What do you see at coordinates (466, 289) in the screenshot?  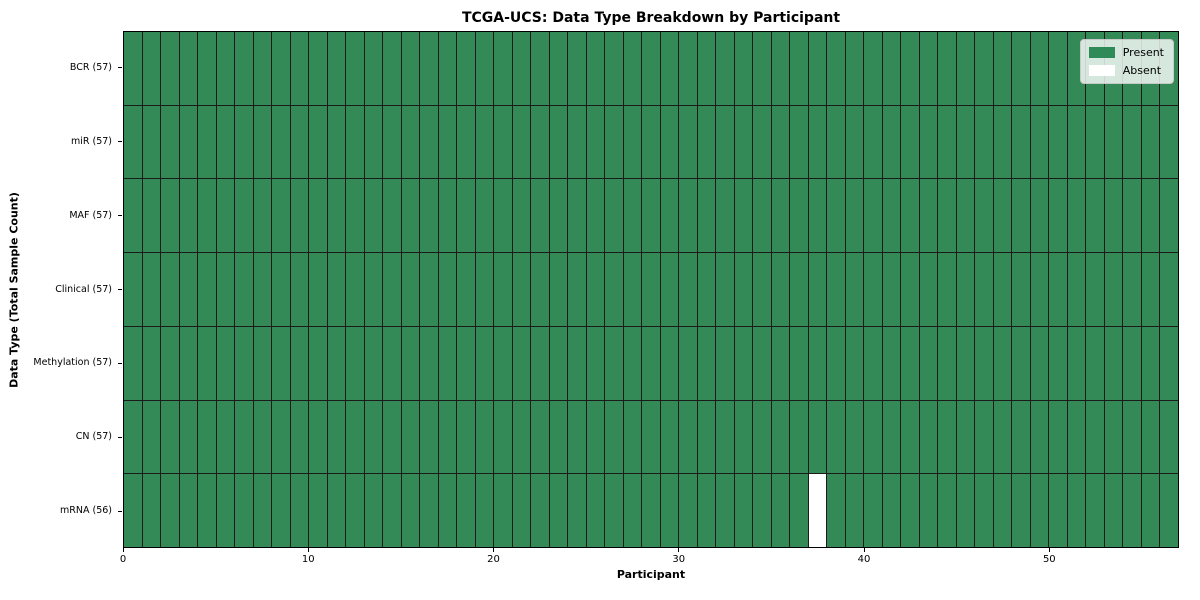 I see `heatmap-cell-Clinical-p18-present` at bounding box center [466, 289].